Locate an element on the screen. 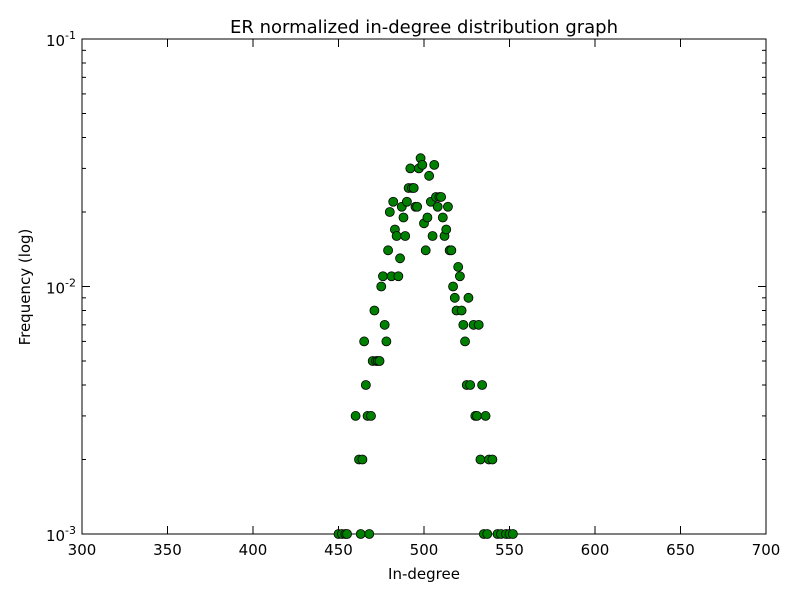 This screenshot has width=800, height=597. data-points is located at coordinates (425, 346).